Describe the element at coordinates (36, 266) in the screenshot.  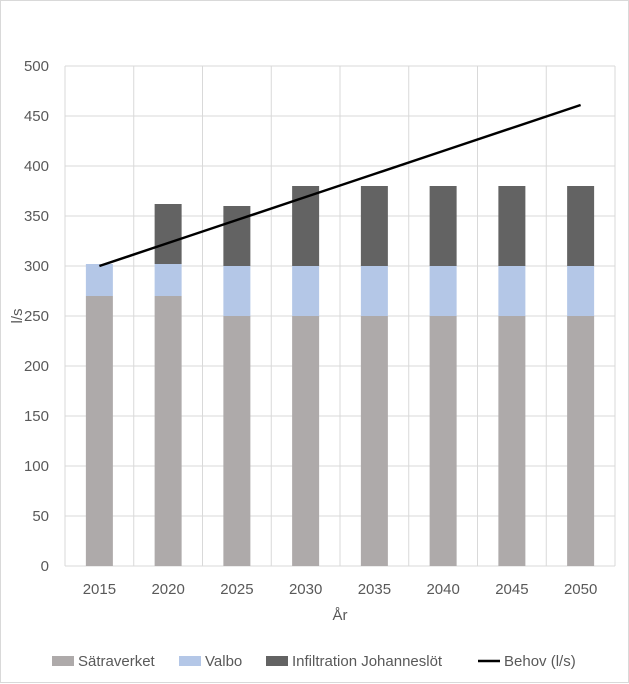
I see `y-tick-label: 300` at that location.